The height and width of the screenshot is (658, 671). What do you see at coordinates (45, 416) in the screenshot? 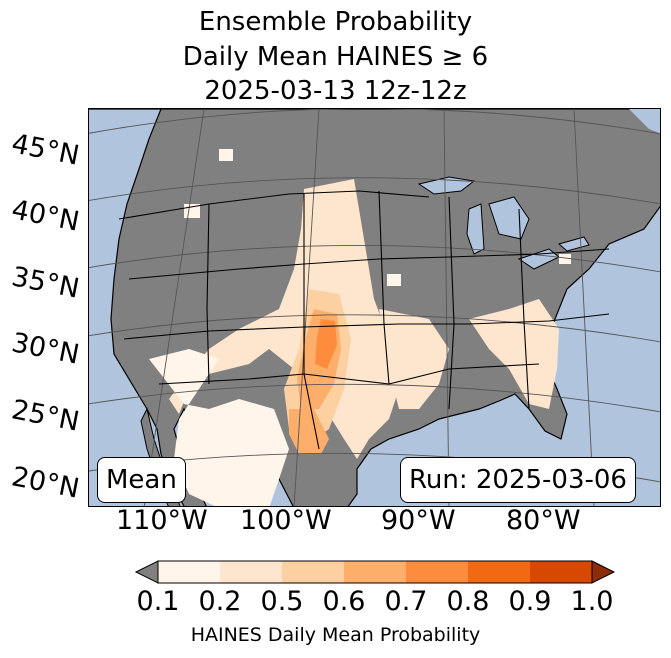
I see `lat-label-25: 25°N` at bounding box center [45, 416].